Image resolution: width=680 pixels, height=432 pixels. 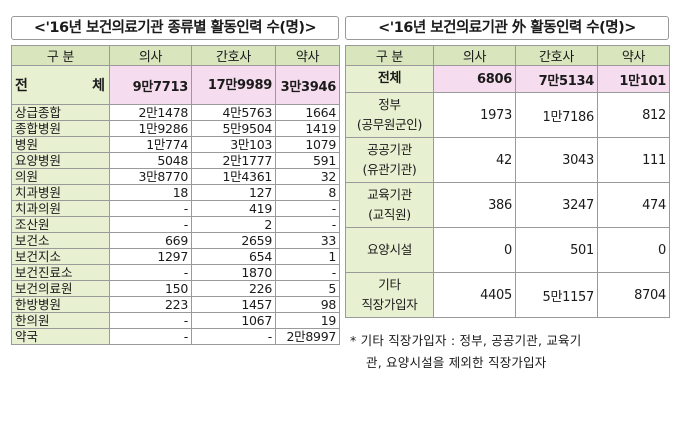 I want to click on cell-nurse: 4만5763, so click(x=233, y=112).